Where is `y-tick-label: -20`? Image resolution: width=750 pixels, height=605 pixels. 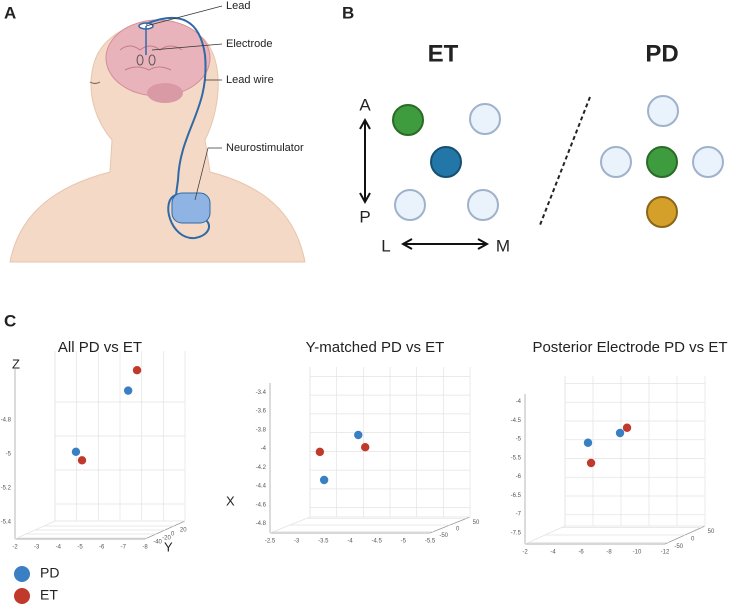 y-tick-label: -20 is located at coordinates (166, 539).